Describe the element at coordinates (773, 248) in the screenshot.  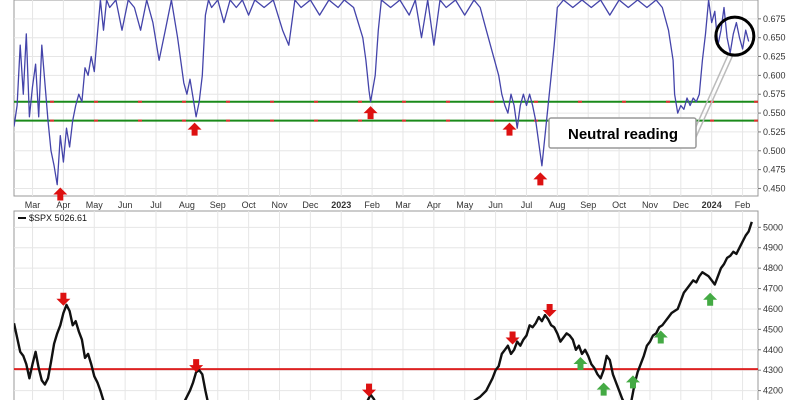
I see `price-tick-label: 4900` at that location.